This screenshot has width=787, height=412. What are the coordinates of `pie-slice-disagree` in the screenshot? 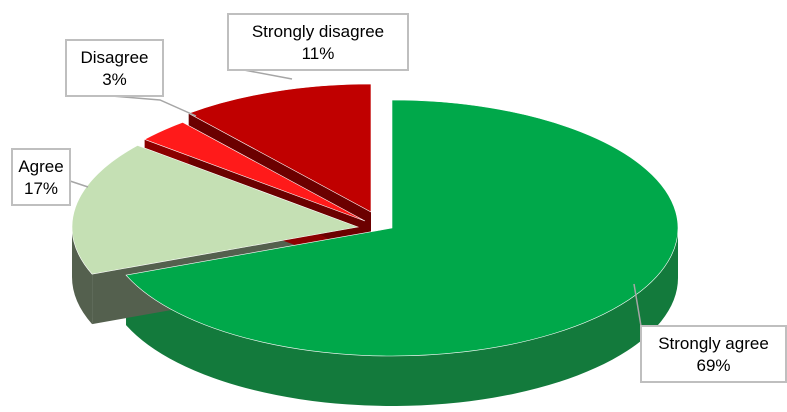 It's located at (254, 172).